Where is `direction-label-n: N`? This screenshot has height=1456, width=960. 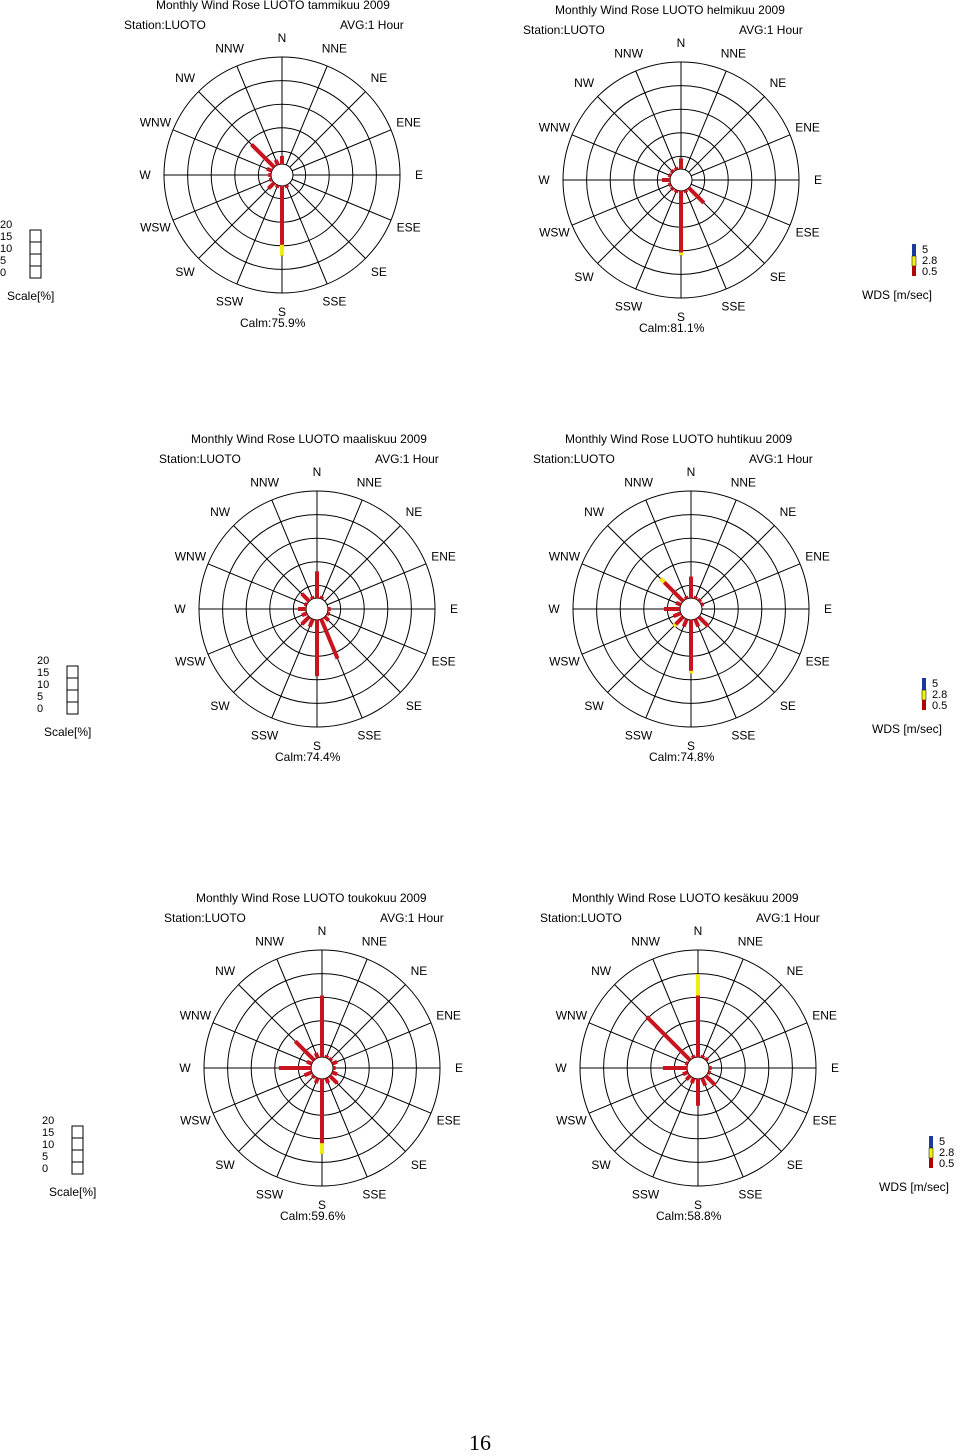
direction-label-n: N is located at coordinates (282, 38).